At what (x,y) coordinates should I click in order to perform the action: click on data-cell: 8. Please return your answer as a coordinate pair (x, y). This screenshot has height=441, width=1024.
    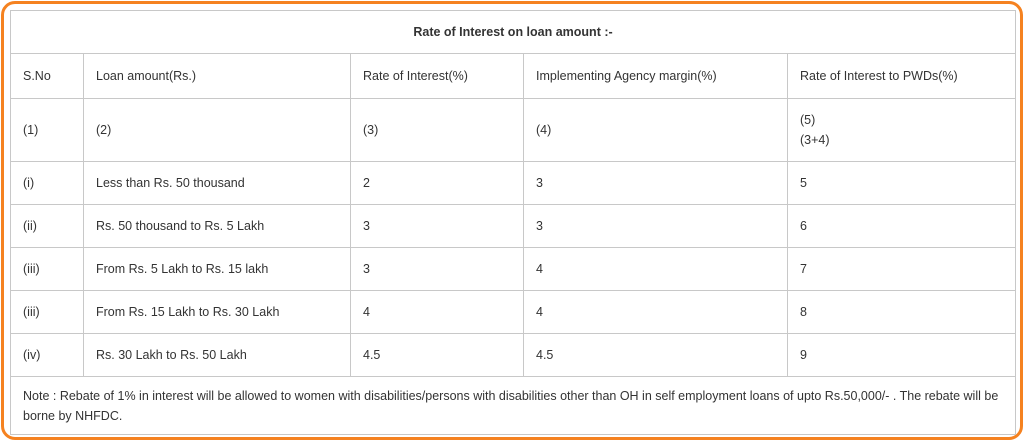
    Looking at the image, I should click on (901, 312).